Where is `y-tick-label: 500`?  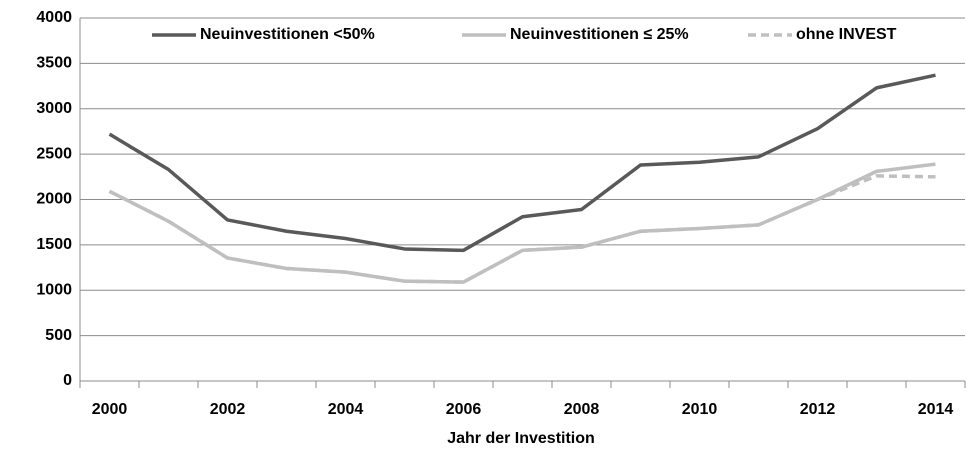 y-tick-label: 500 is located at coordinates (58, 335).